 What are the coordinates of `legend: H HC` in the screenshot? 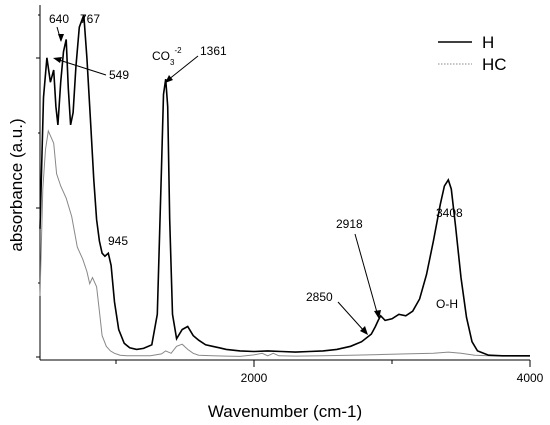 It's located at (472, 53).